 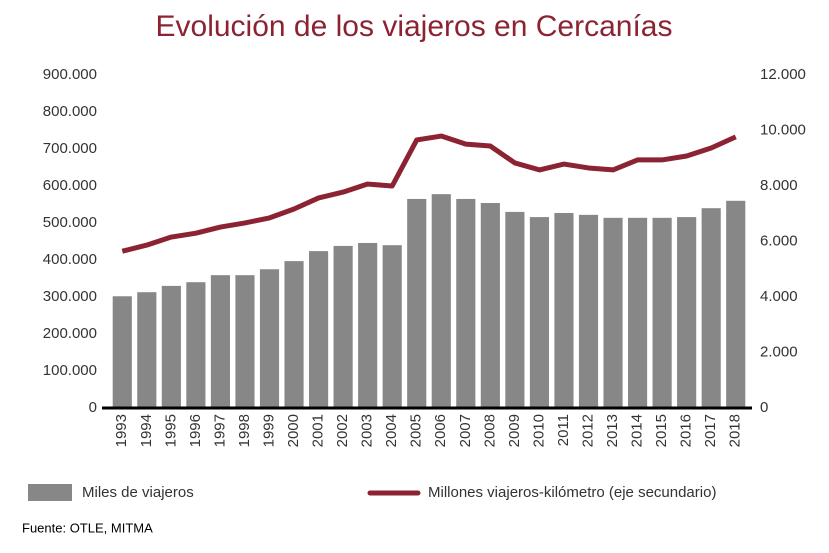 I want to click on y-tick-label: 300.000, so click(x=70, y=296).